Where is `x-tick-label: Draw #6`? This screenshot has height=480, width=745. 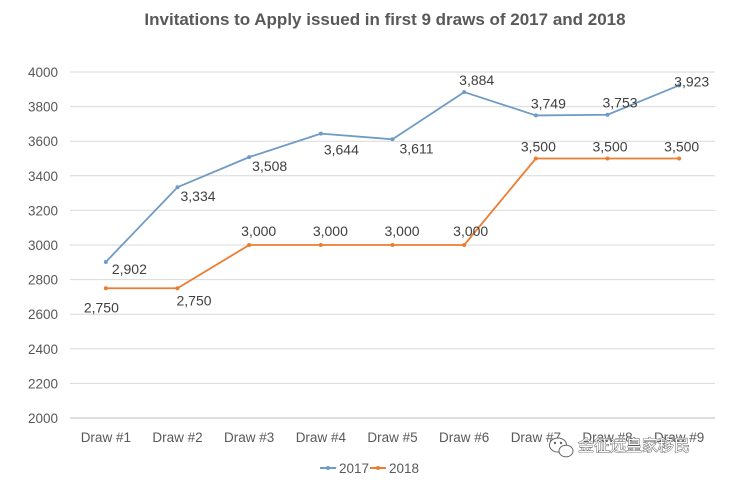
x-tick-label: Draw #6 is located at coordinates (464, 437).